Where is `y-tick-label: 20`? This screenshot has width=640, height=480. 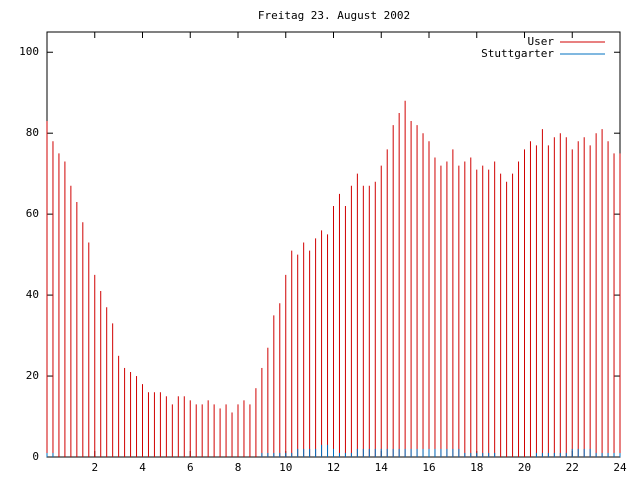 y-tick-label: 20 is located at coordinates (32, 375).